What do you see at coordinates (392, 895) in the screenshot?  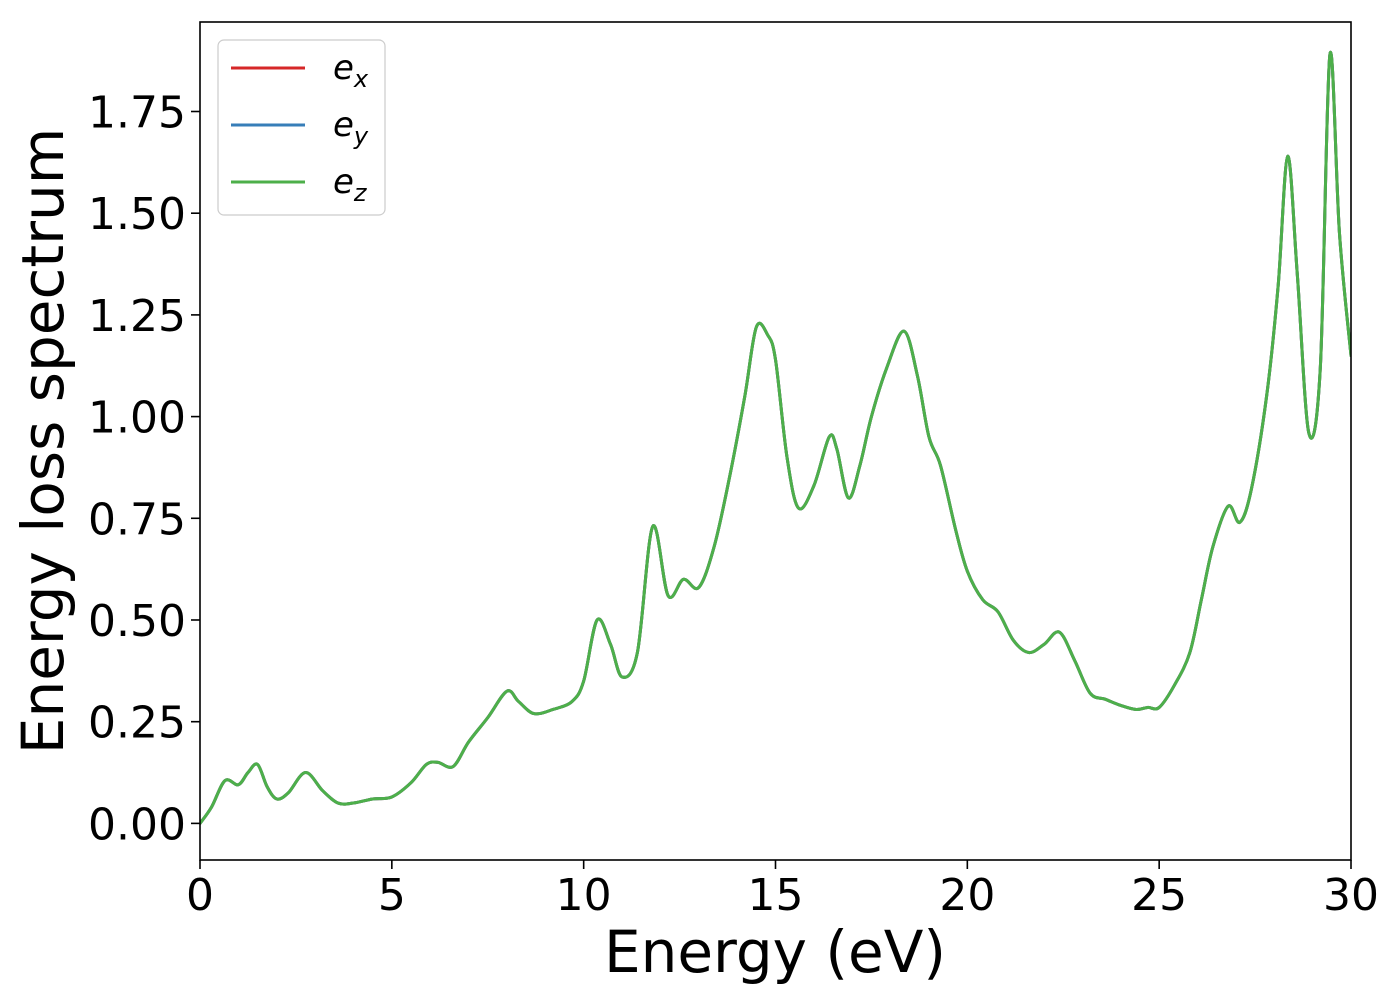 I see `x-tick-label: 5` at bounding box center [392, 895].